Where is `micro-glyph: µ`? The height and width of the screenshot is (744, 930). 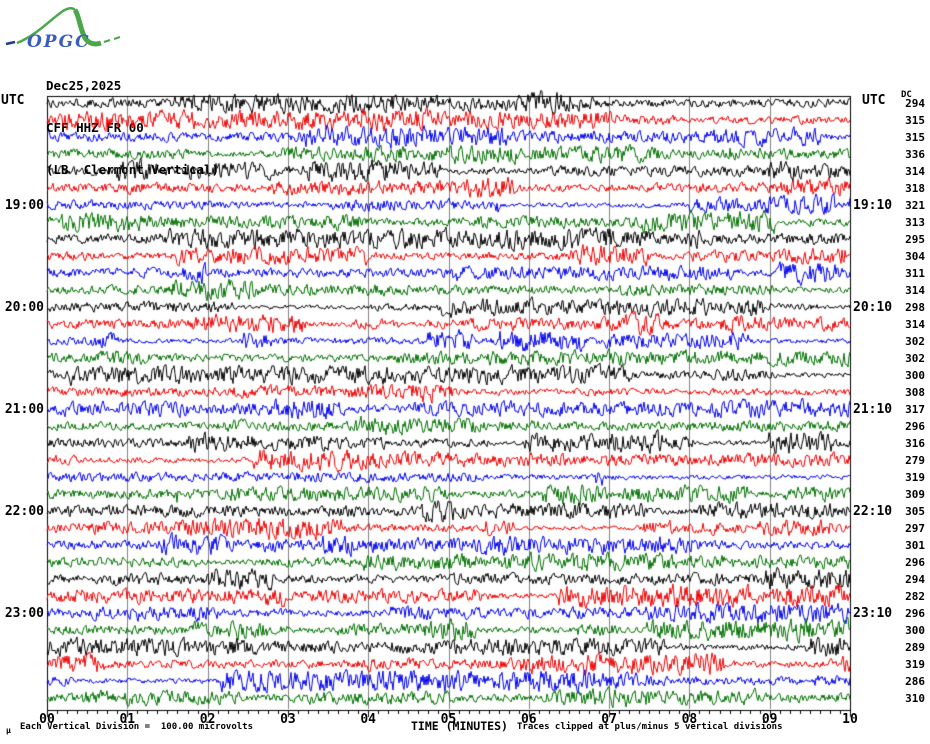
micro-glyph: µ is located at coordinates (8, 730).